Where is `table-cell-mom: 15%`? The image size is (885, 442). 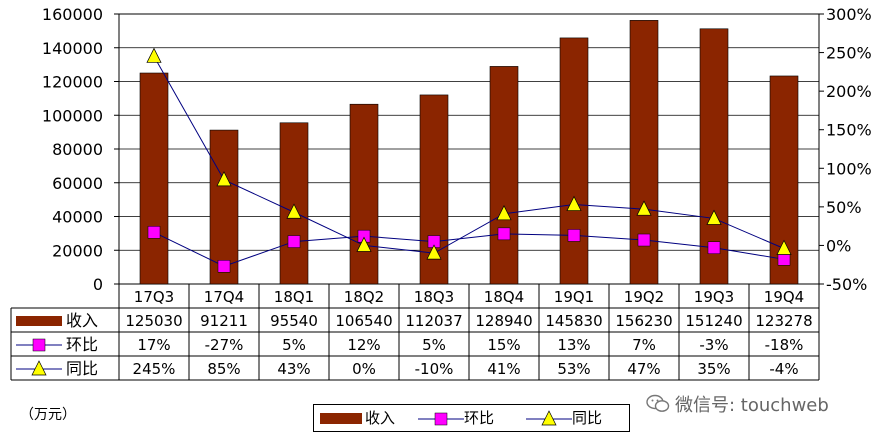 table-cell-mom: 15% is located at coordinates (503, 345).